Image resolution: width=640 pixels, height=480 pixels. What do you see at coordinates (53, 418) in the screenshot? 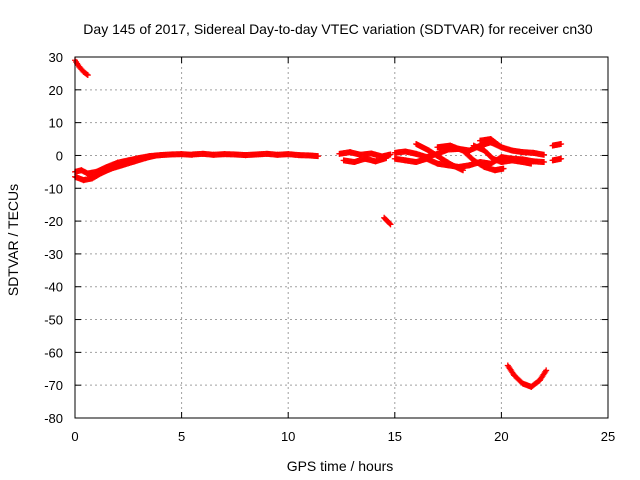
I see `y-tick-label: -80` at bounding box center [53, 418].